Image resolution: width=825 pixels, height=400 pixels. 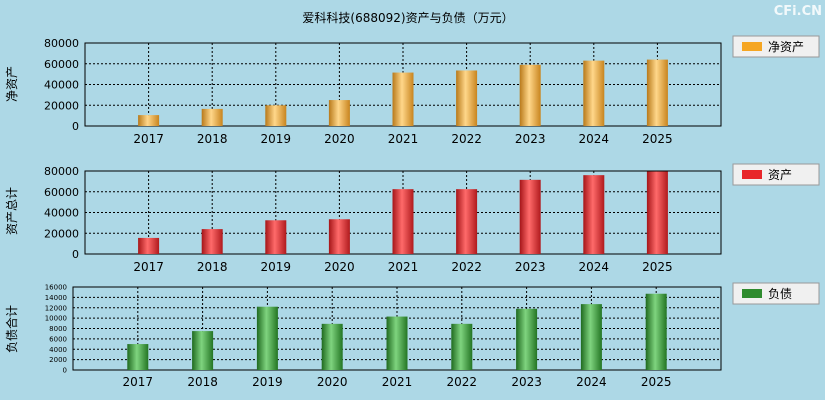 I want to click on y-axis-label: 资产总计, so click(x=12, y=211).